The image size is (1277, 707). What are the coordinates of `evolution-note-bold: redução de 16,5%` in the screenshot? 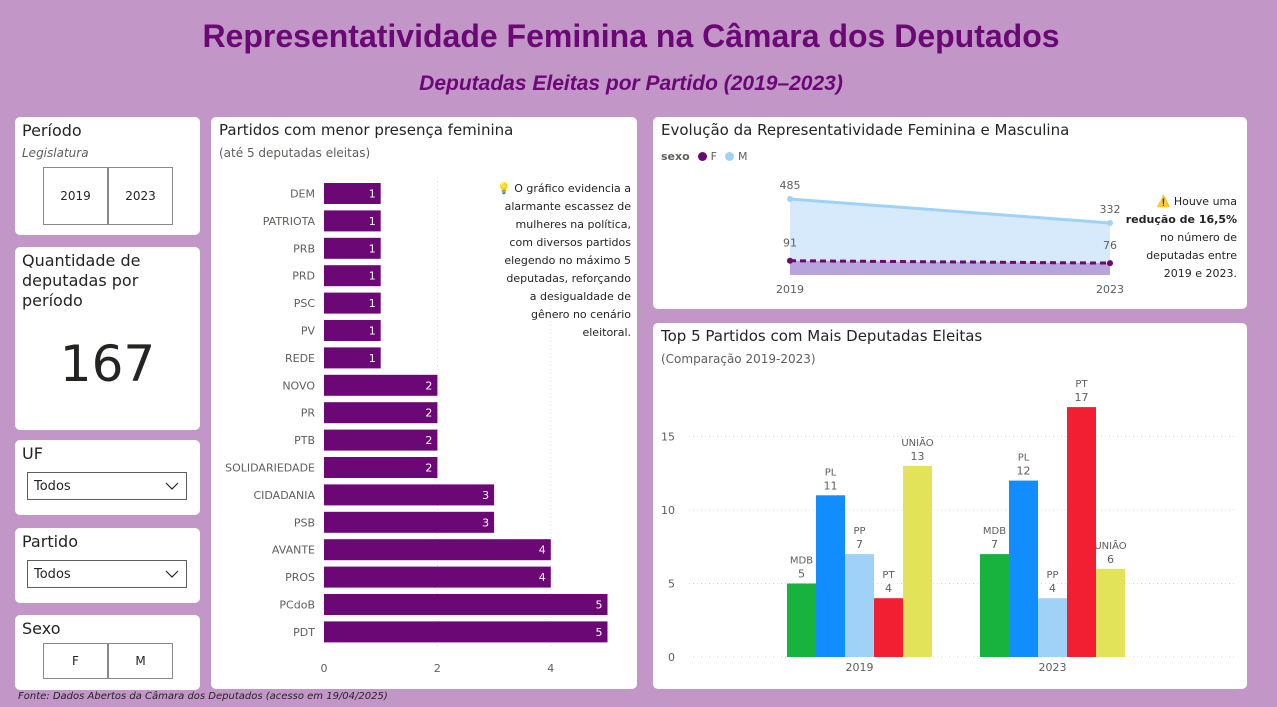 It's located at (1181, 219).